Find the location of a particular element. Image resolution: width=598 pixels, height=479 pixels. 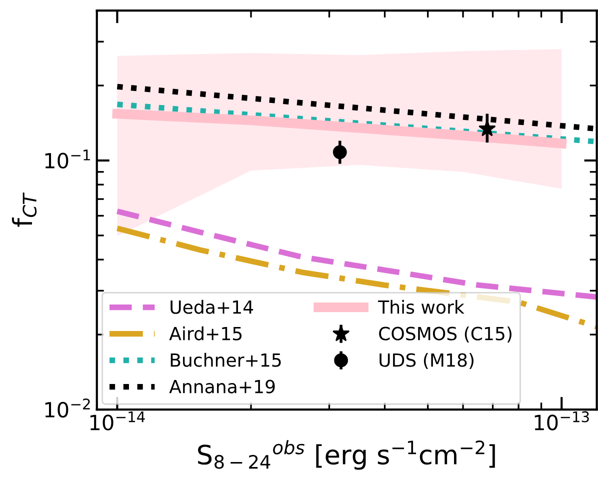

y-tick-label: 10$^{−1}$ is located at coordinates (67, 159).